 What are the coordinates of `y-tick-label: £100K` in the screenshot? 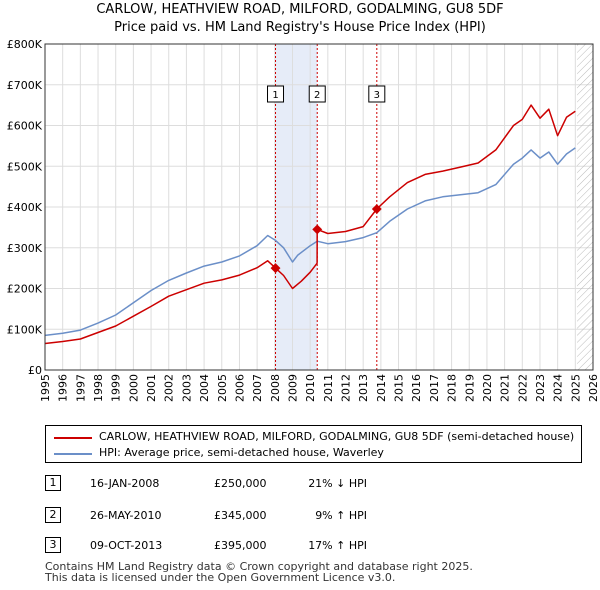 It's located at (25, 329).